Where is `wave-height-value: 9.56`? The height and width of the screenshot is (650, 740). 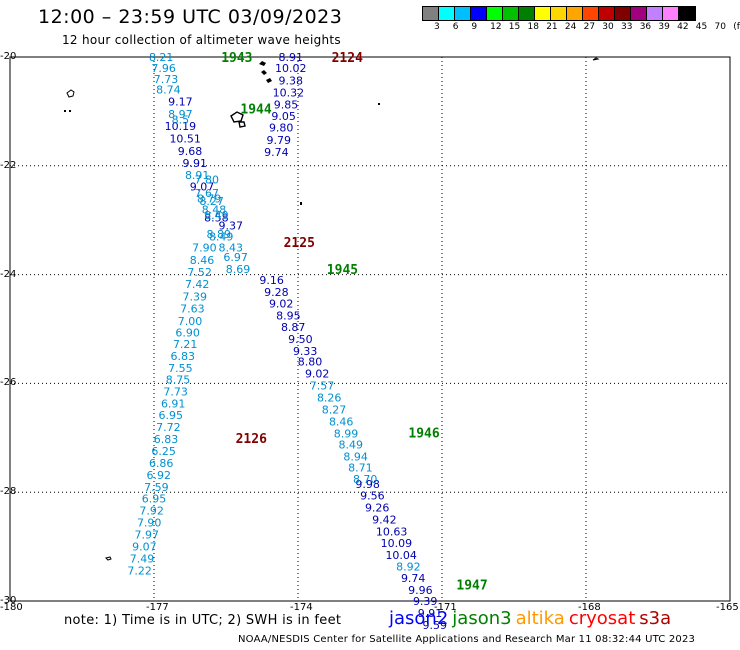 wave-height-value: 9.56 is located at coordinates (372, 495).